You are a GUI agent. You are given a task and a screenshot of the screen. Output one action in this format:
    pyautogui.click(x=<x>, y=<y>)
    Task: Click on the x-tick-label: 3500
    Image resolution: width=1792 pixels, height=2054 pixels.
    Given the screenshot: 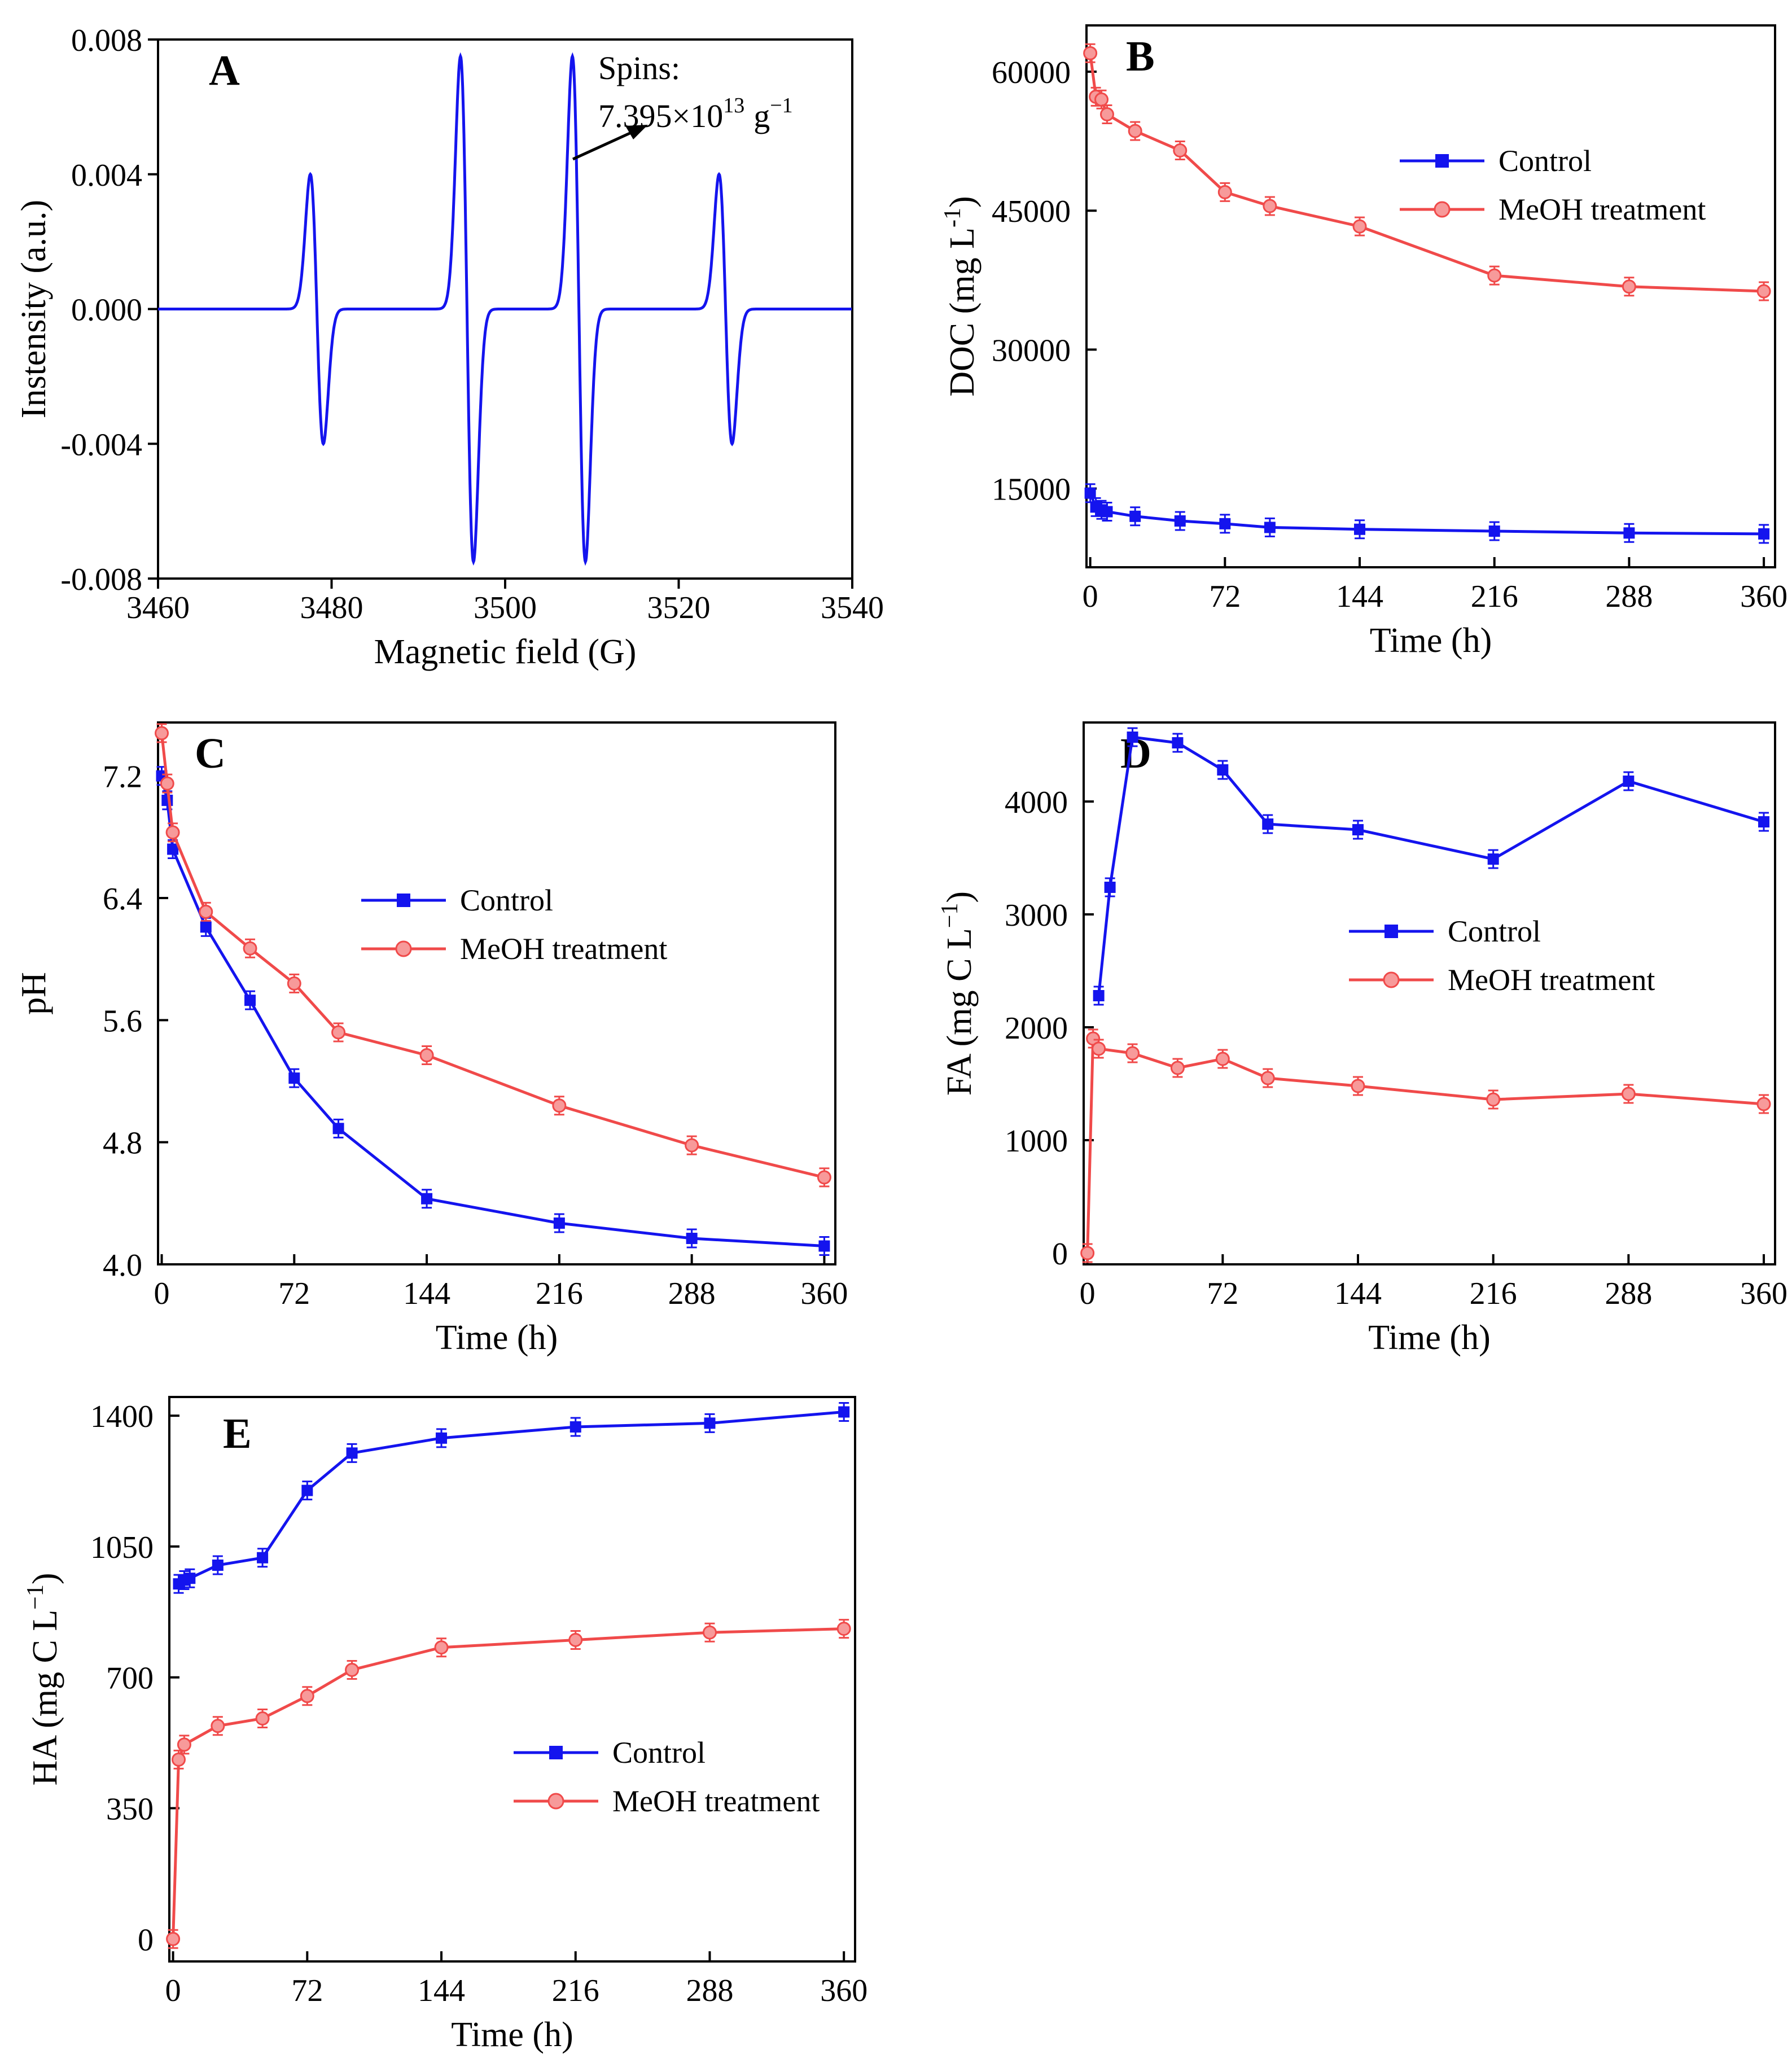 What is the action you would take?
    pyautogui.click(x=505, y=607)
    